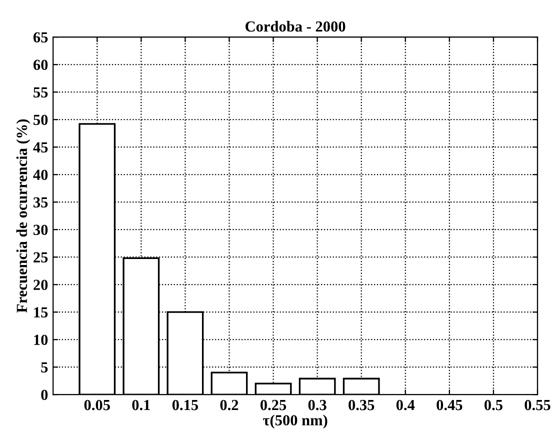  I want to click on y-tick-label: 35, so click(41, 202).